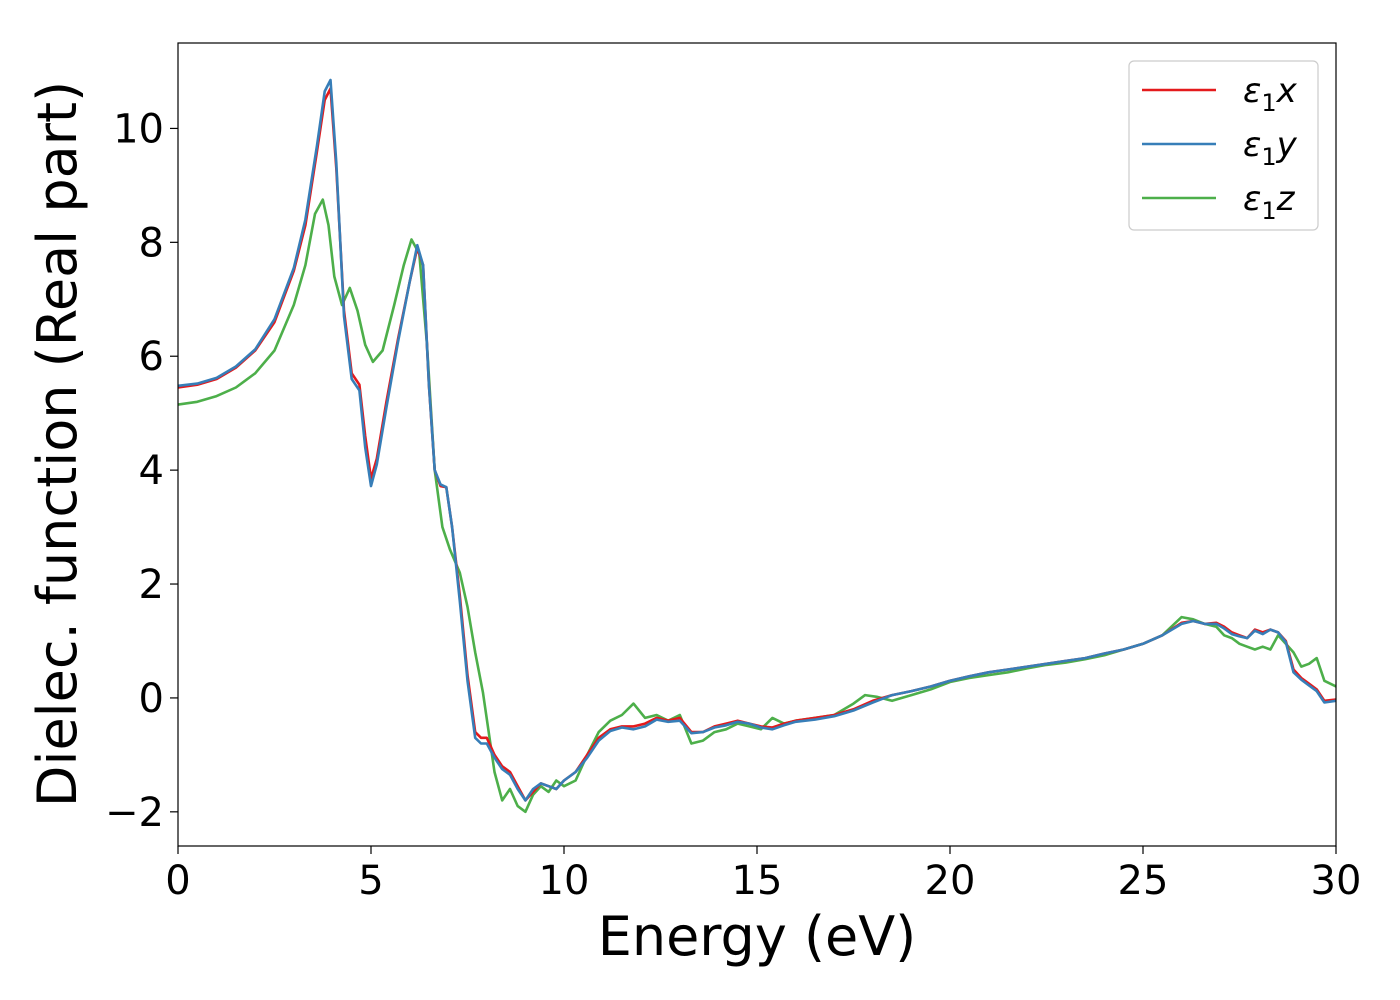 The image size is (1400, 1000). I want to click on x-tick-label: 15, so click(757, 881).